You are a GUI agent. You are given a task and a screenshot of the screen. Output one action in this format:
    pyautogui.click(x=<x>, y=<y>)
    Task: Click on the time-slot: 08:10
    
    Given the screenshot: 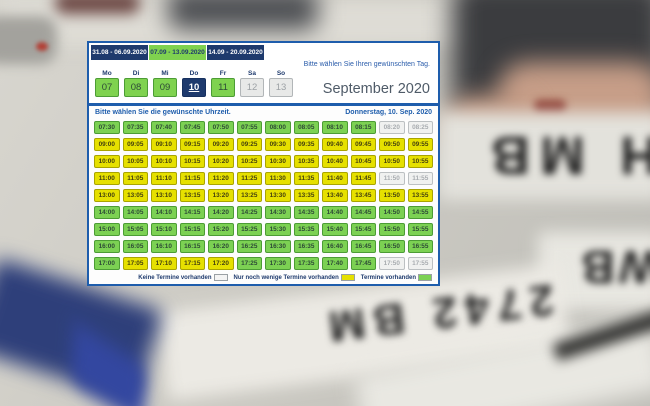 What is the action you would take?
    pyautogui.click(x=335, y=127)
    